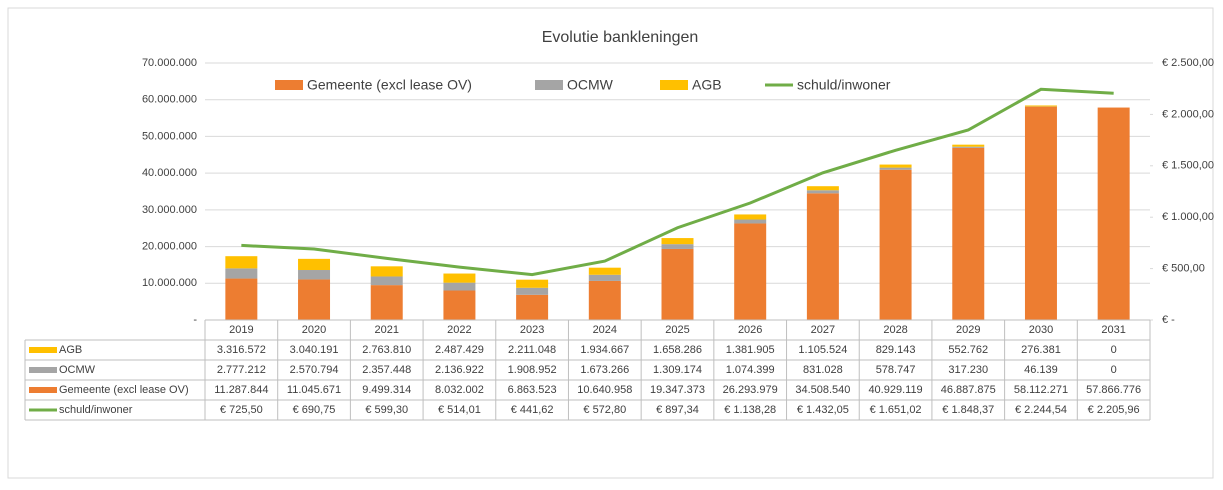  Describe the element at coordinates (532, 410) in the screenshot. I see `table-cell: € 441,62` at that location.